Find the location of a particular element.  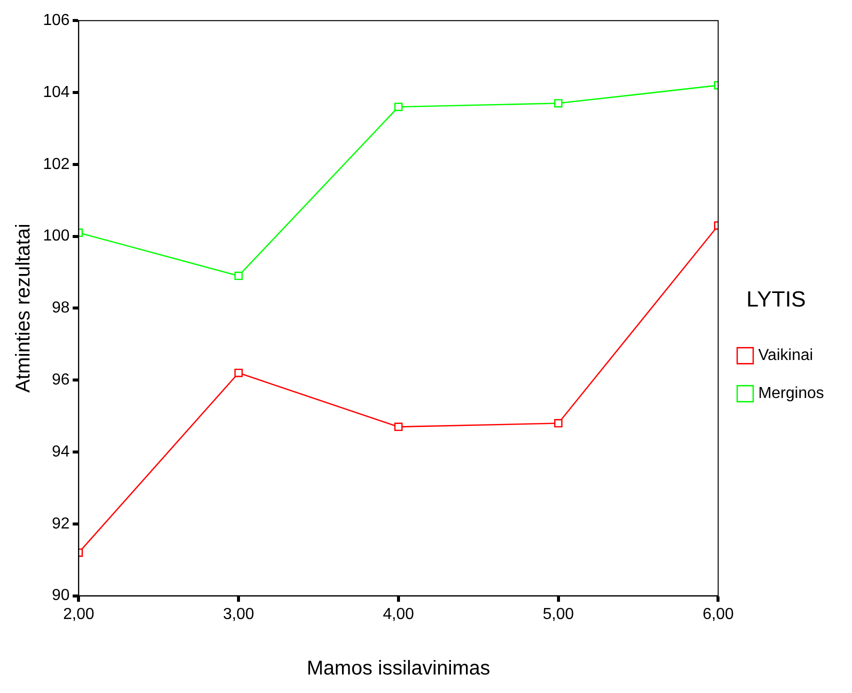

x-tick-label: 5,00 is located at coordinates (558, 614).